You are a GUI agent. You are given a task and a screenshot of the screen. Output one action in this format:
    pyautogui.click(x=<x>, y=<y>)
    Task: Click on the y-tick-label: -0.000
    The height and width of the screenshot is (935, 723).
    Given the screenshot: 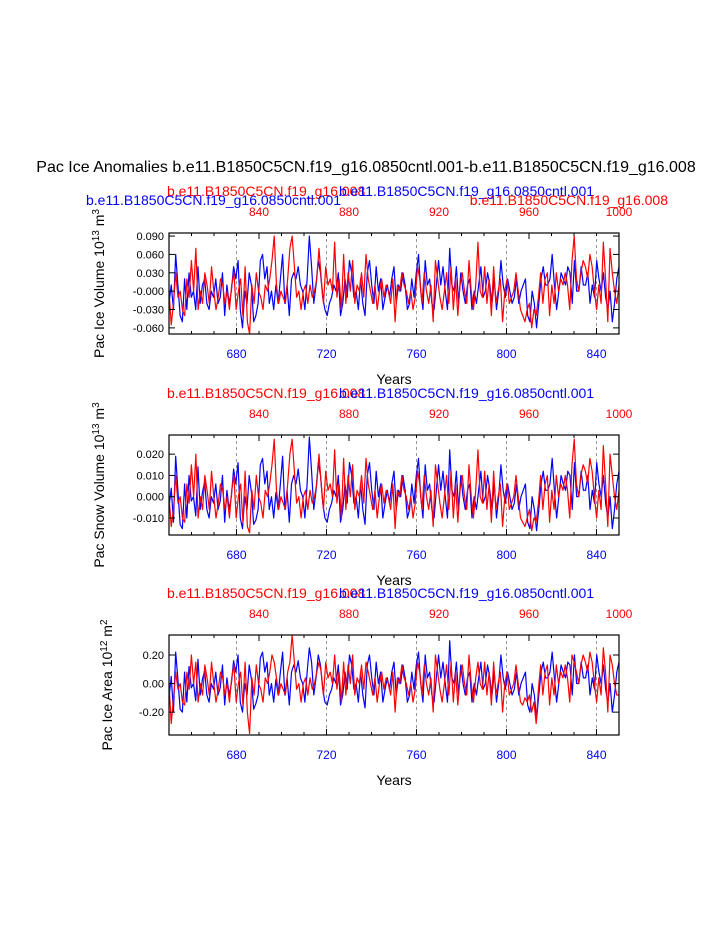 What is the action you would take?
    pyautogui.click(x=148, y=292)
    